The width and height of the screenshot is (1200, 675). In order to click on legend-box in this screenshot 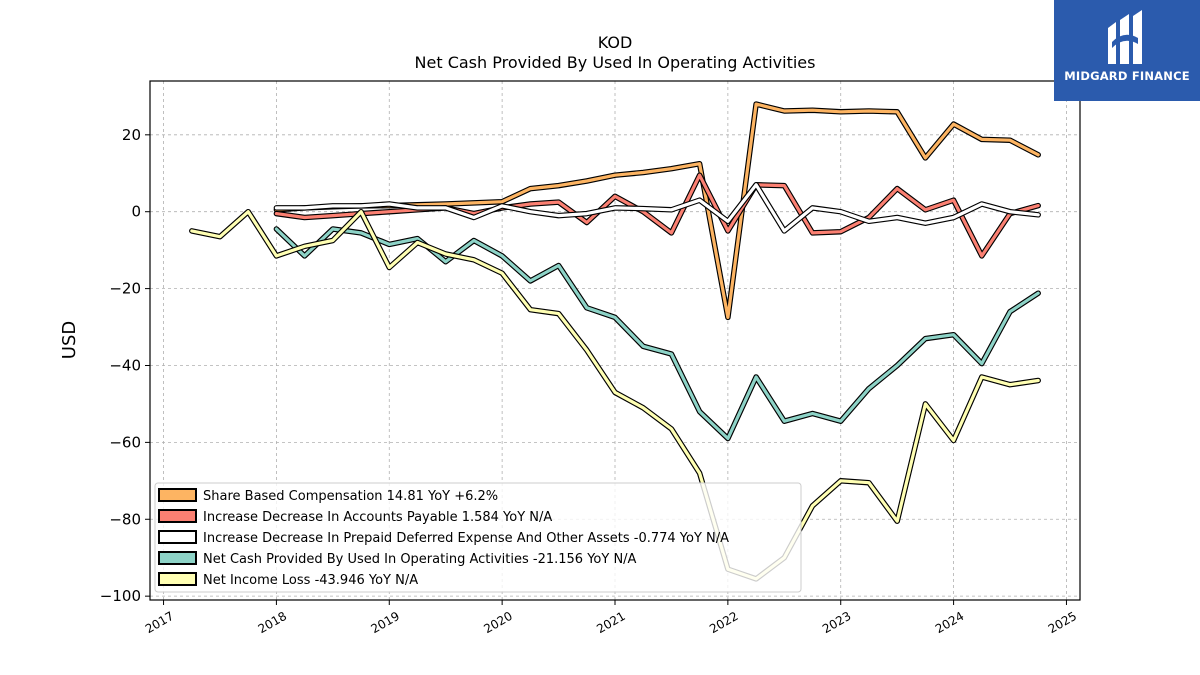, I will do `click(478, 537)`.